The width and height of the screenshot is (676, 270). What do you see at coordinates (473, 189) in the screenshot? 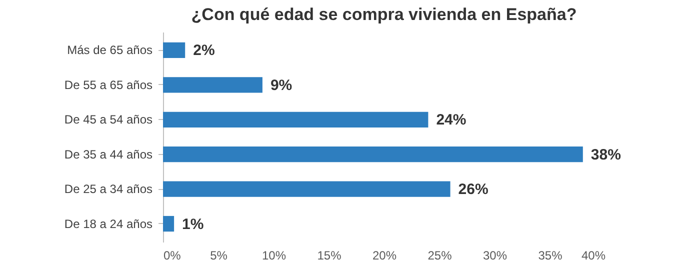
I see `data-label: 26%` at bounding box center [473, 189].